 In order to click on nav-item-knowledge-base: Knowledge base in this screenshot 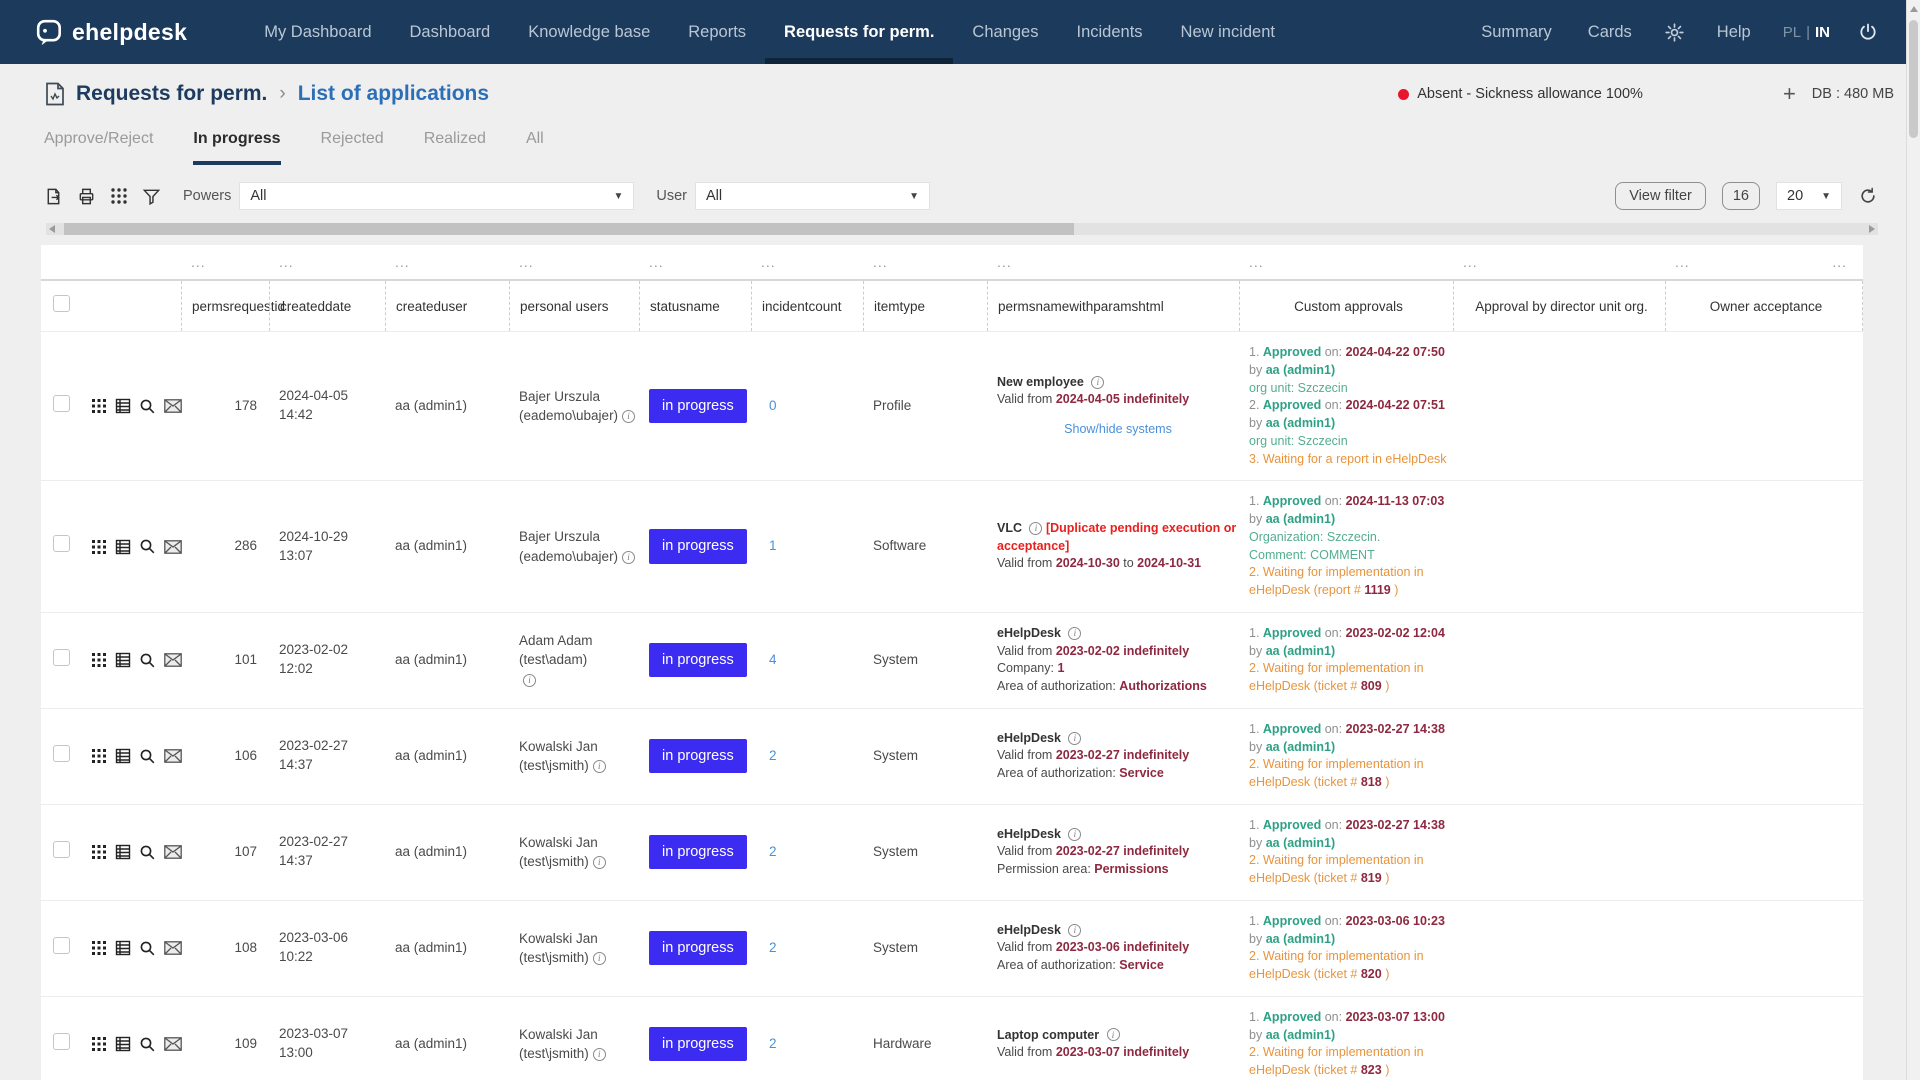, I will do `click(589, 31)`.